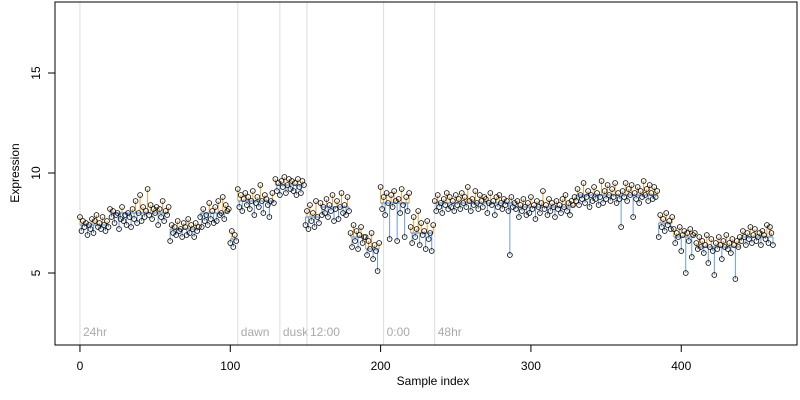 The width and height of the screenshot is (800, 400). What do you see at coordinates (433, 381) in the screenshot?
I see `x-axis-label: Sample index` at bounding box center [433, 381].